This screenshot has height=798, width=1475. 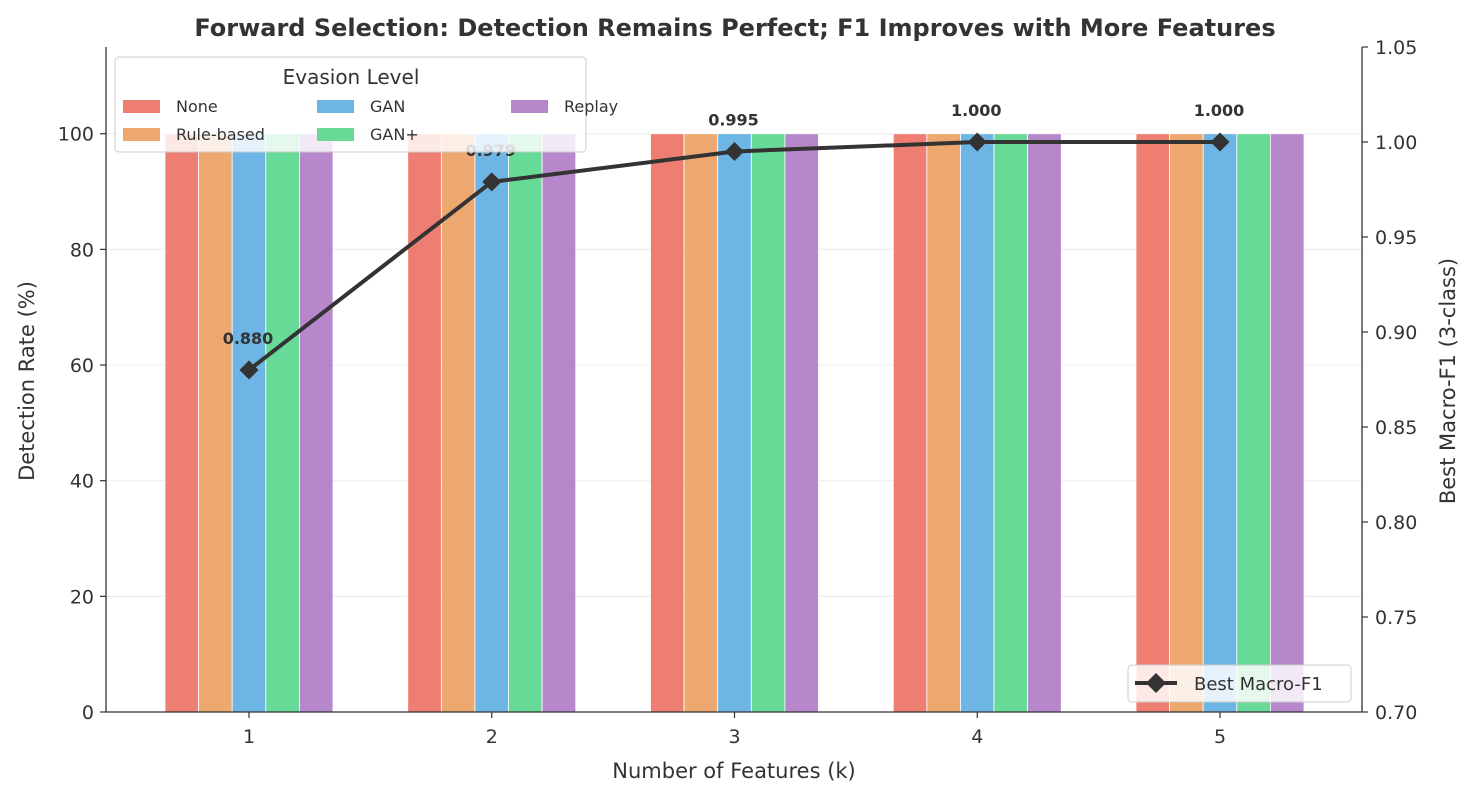 I want to click on legend-label: Replay, so click(x=591, y=106).